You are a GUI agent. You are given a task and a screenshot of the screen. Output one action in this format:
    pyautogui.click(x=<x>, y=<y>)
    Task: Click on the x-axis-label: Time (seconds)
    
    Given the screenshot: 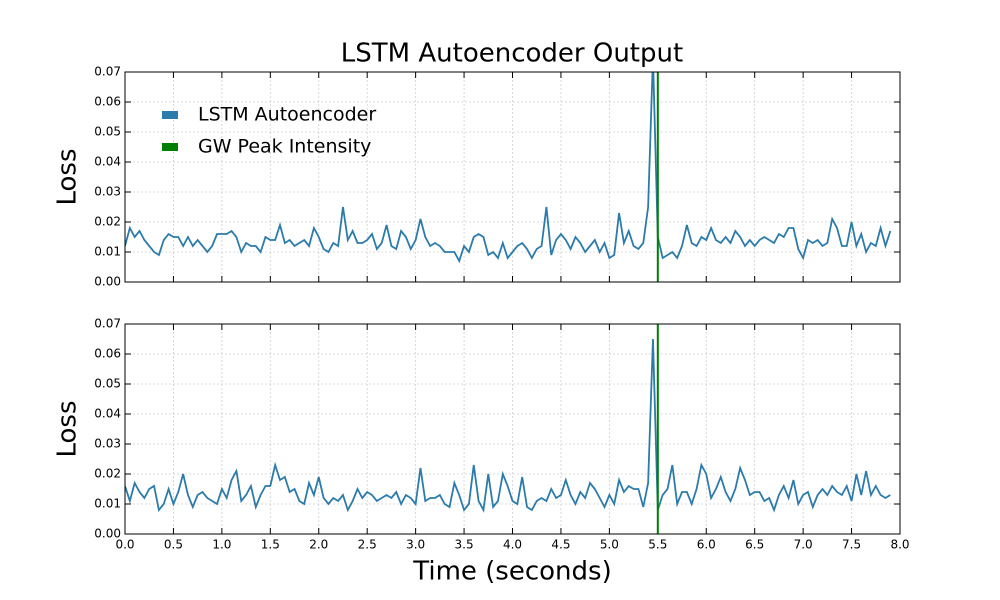 What is the action you would take?
    pyautogui.click(x=511, y=572)
    